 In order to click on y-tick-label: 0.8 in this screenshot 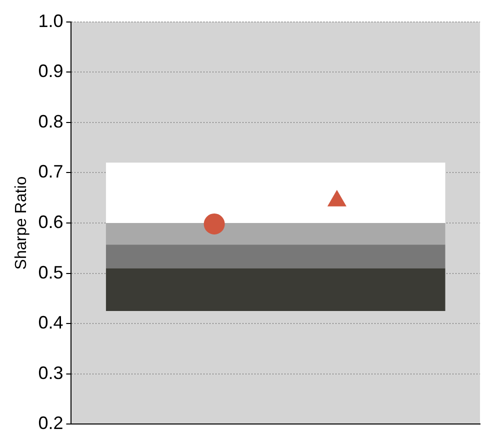, I will do `click(51, 121)`.